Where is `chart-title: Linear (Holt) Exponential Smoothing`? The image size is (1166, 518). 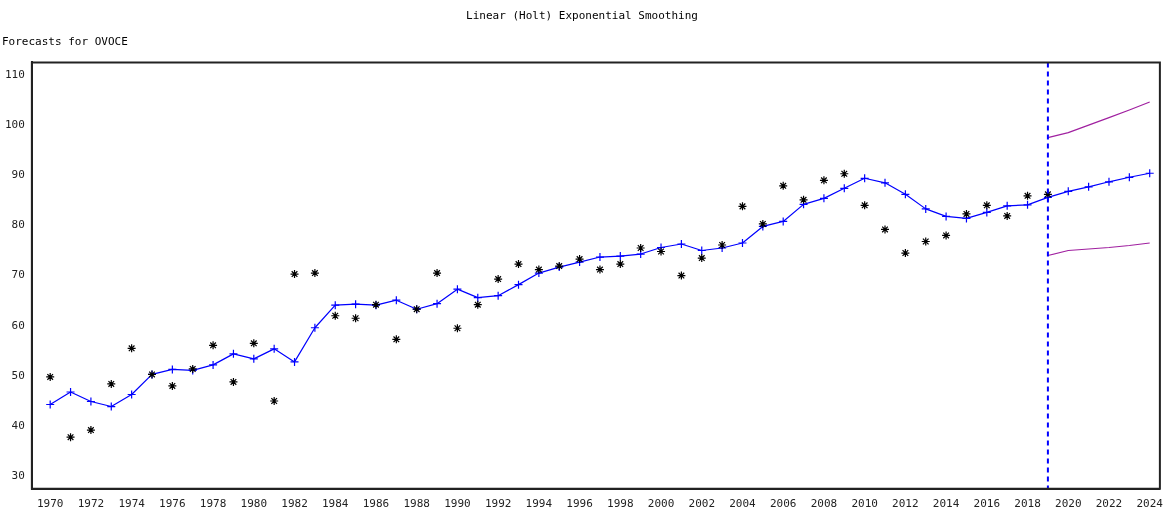 chart-title: Linear (Holt) Exponential Smoothing is located at coordinates (582, 16).